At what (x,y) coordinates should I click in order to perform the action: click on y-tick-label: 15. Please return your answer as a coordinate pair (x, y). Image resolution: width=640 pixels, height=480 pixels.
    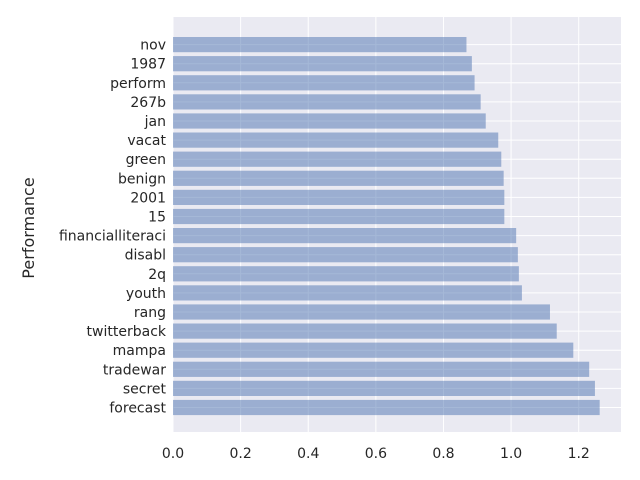
    Looking at the image, I should click on (157, 218).